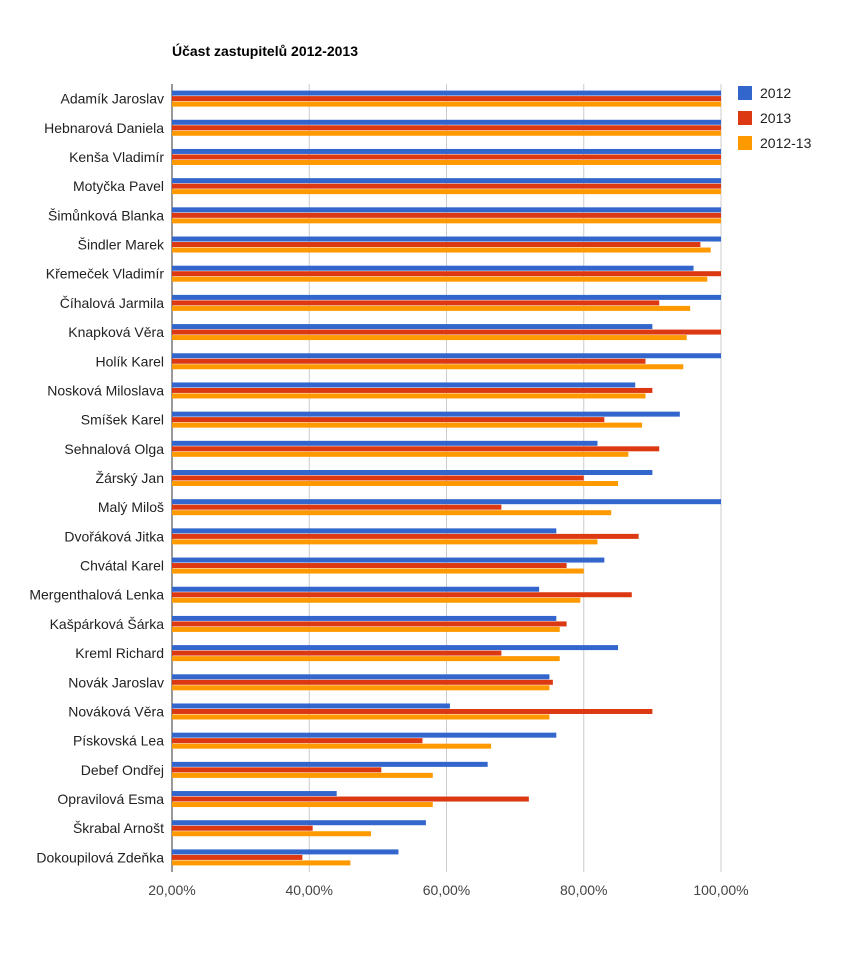 This screenshot has height=963, width=852. What do you see at coordinates (583, 890) in the screenshot?
I see `x-tick-label: 80,00%` at bounding box center [583, 890].